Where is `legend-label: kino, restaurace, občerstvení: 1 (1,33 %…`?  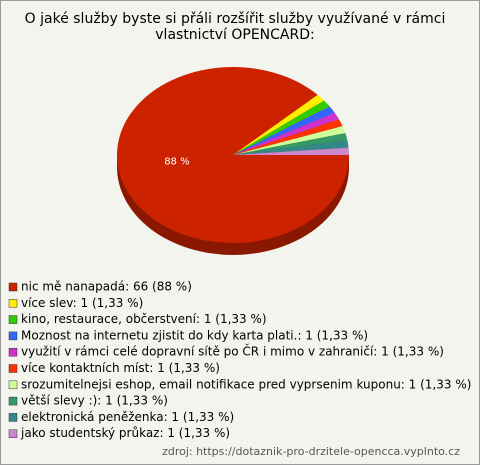 legend-label: kino, restaurace, občerstvení: 1 (1,33 %… is located at coordinates (144, 319).